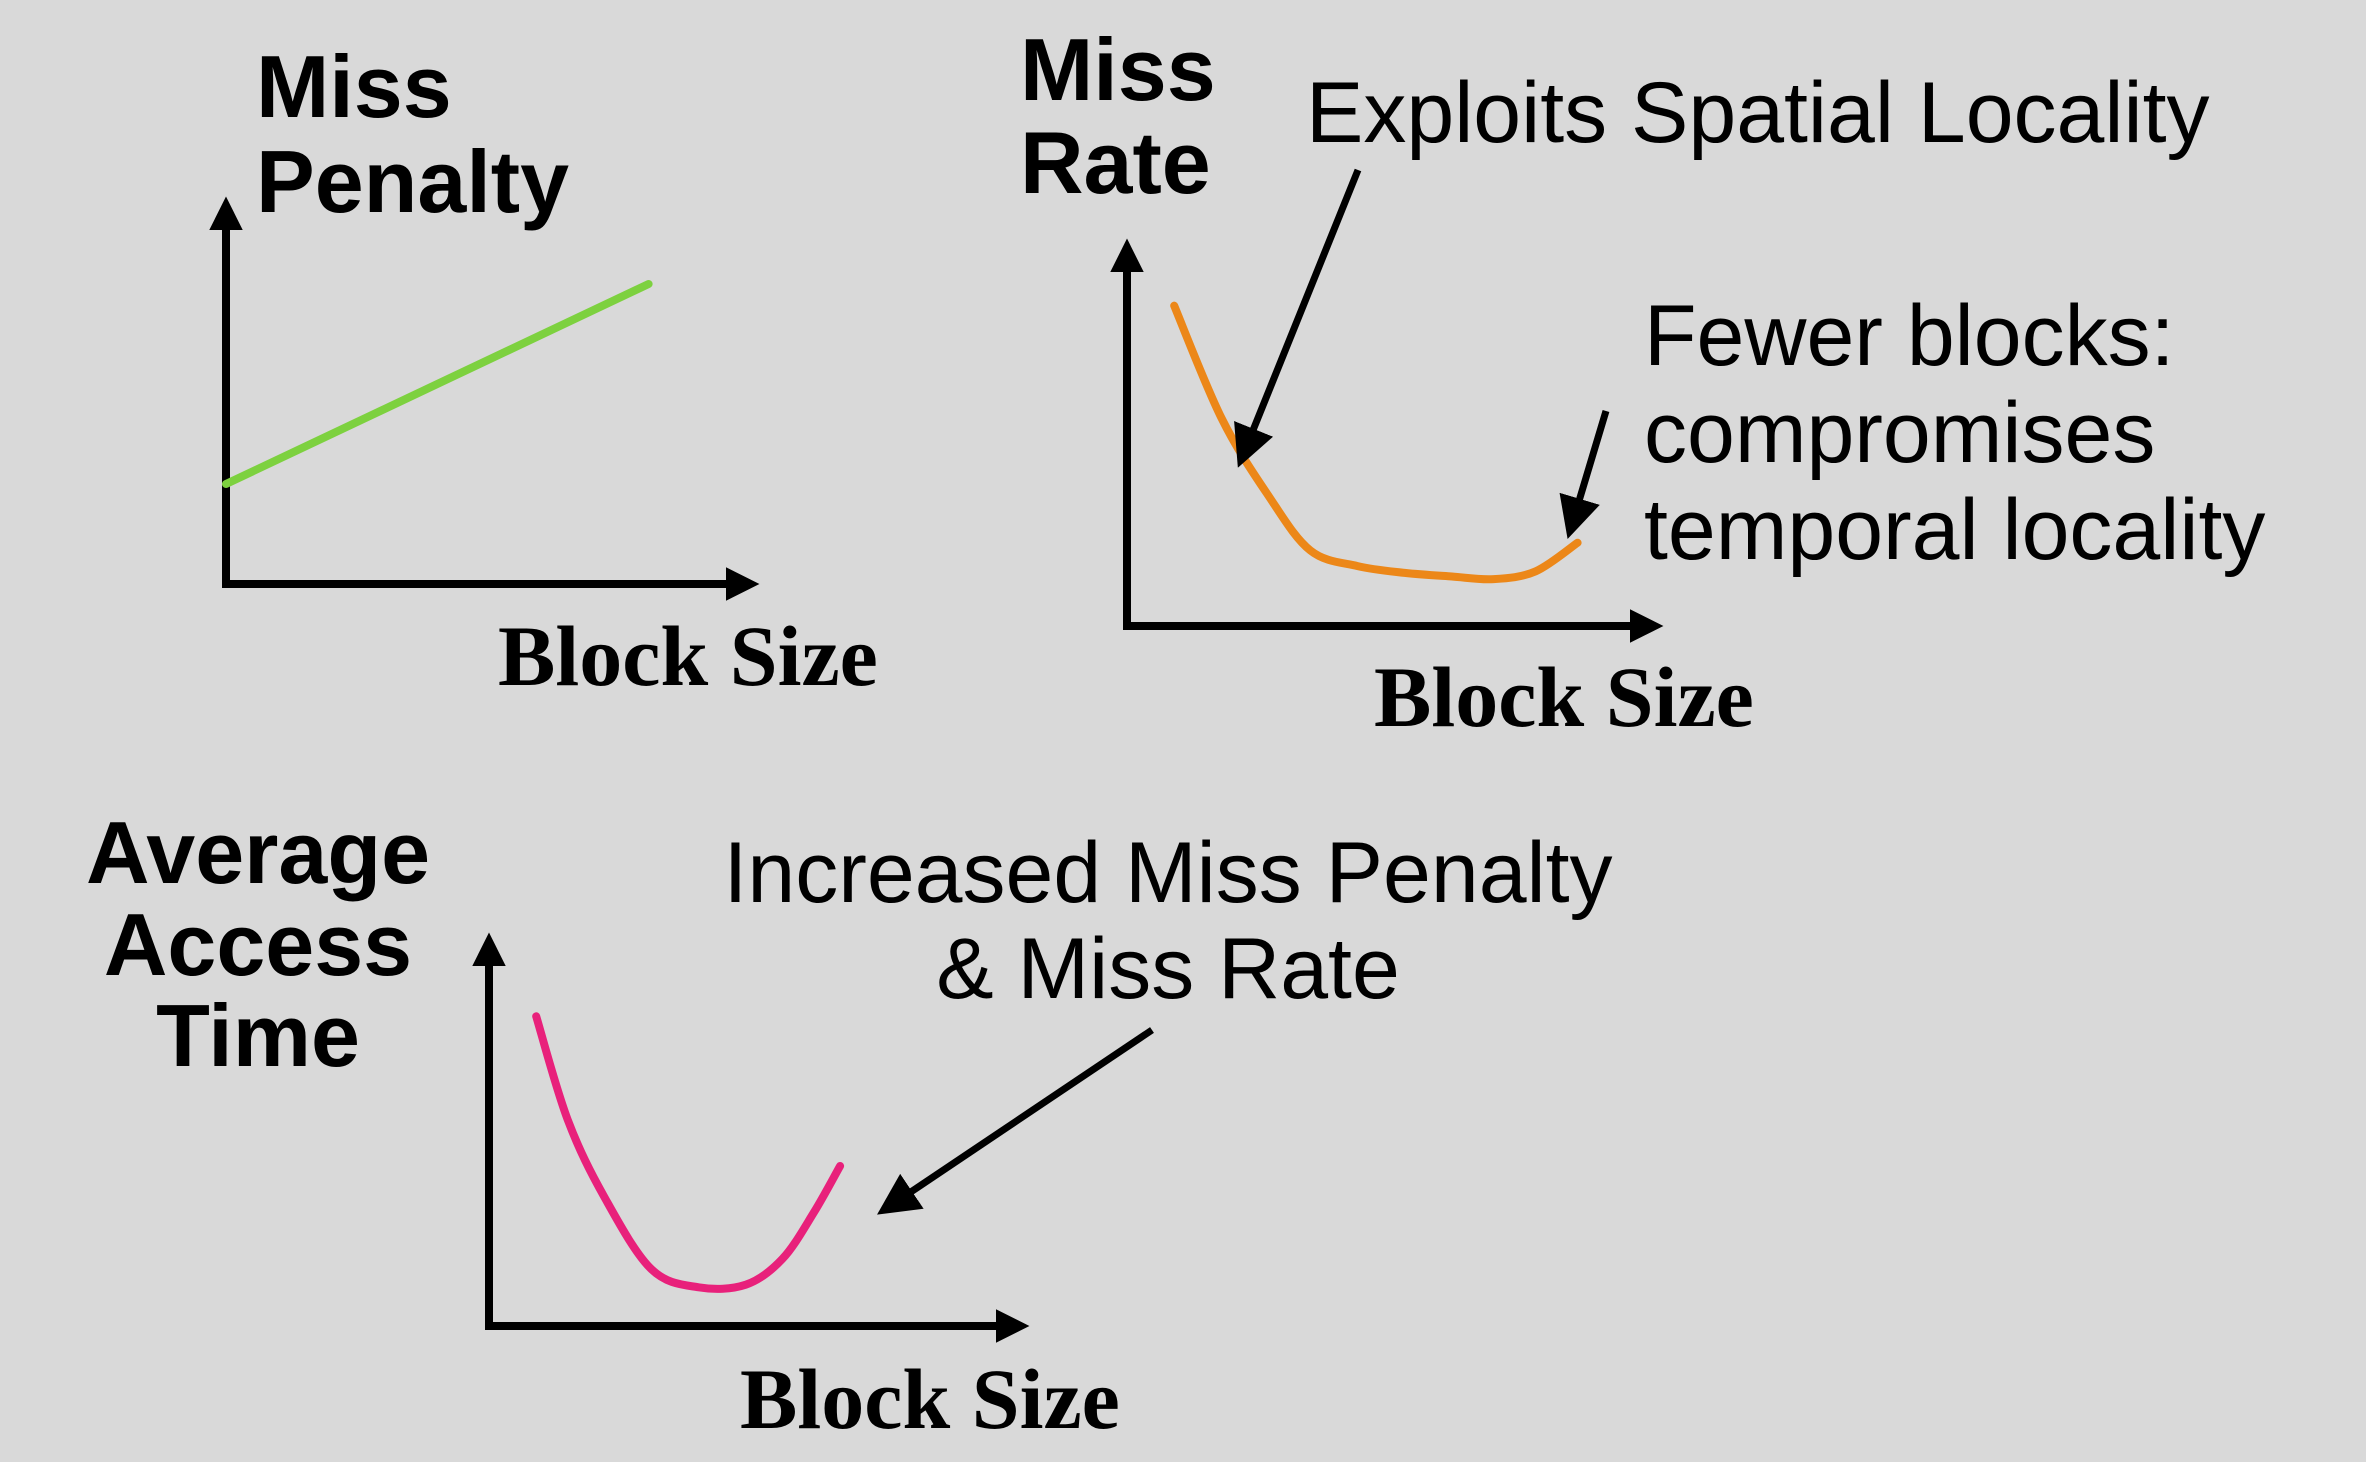 Image resolution: width=2366 pixels, height=1462 pixels. Describe the element at coordinates (1757, 113) in the screenshot. I see `annotation-spatial-locality: Exploits Spatial Locality` at that location.